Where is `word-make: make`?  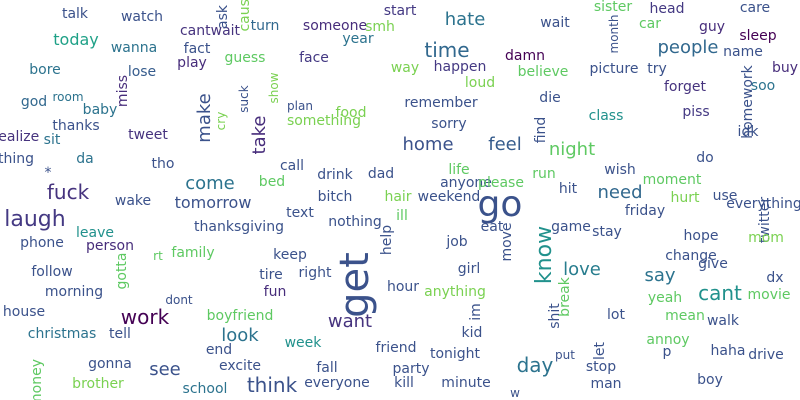 word-make: make is located at coordinates (204, 118).